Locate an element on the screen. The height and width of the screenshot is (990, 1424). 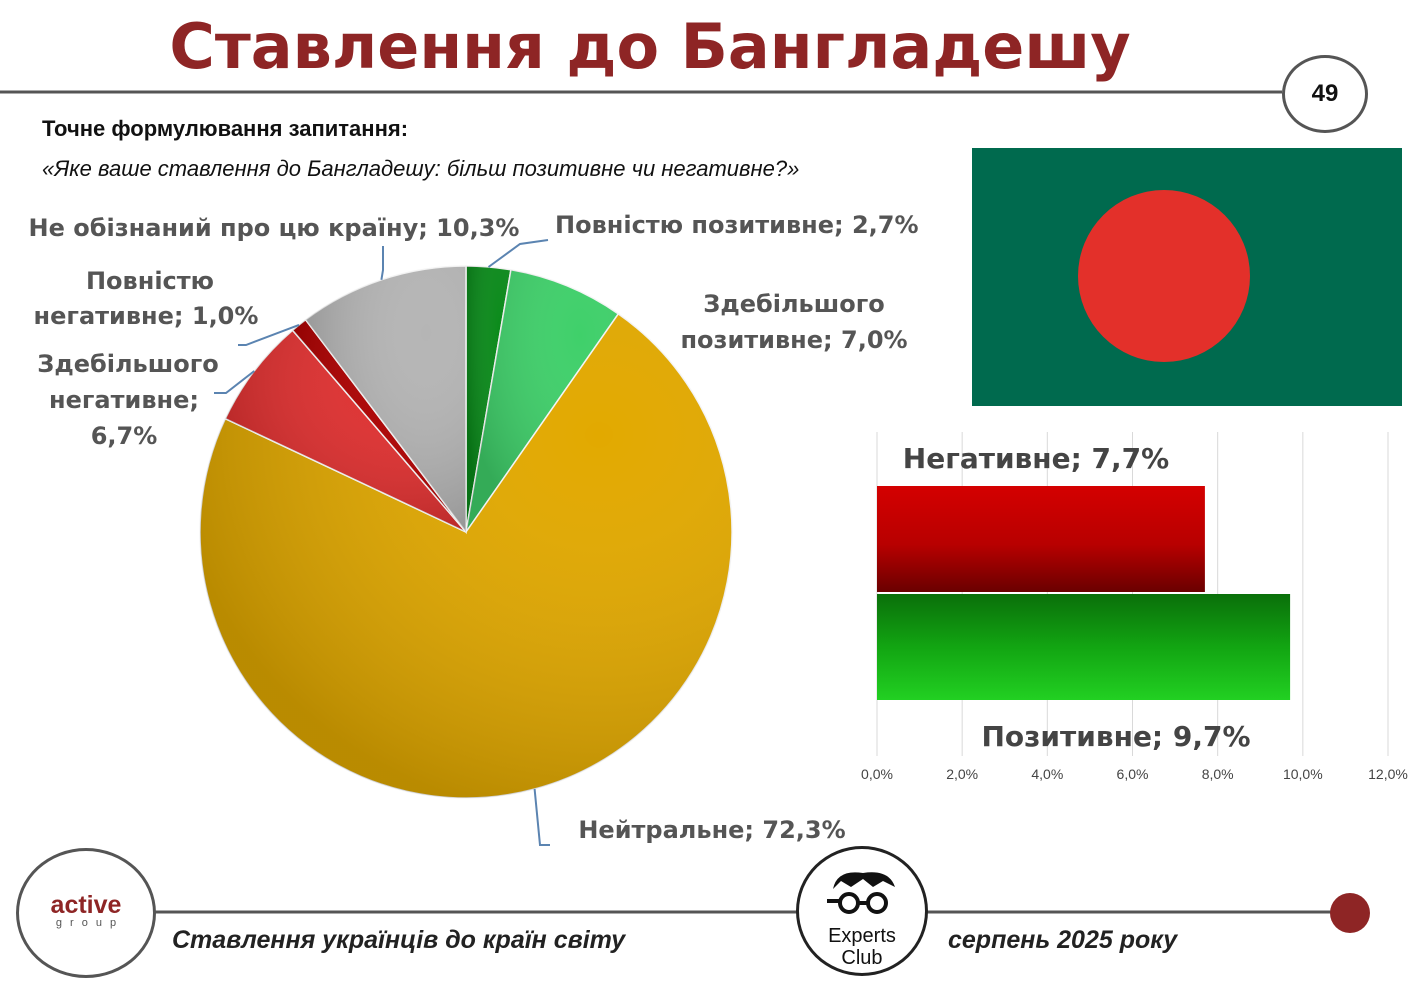
glasses-icon is located at coordinates (861, 893).